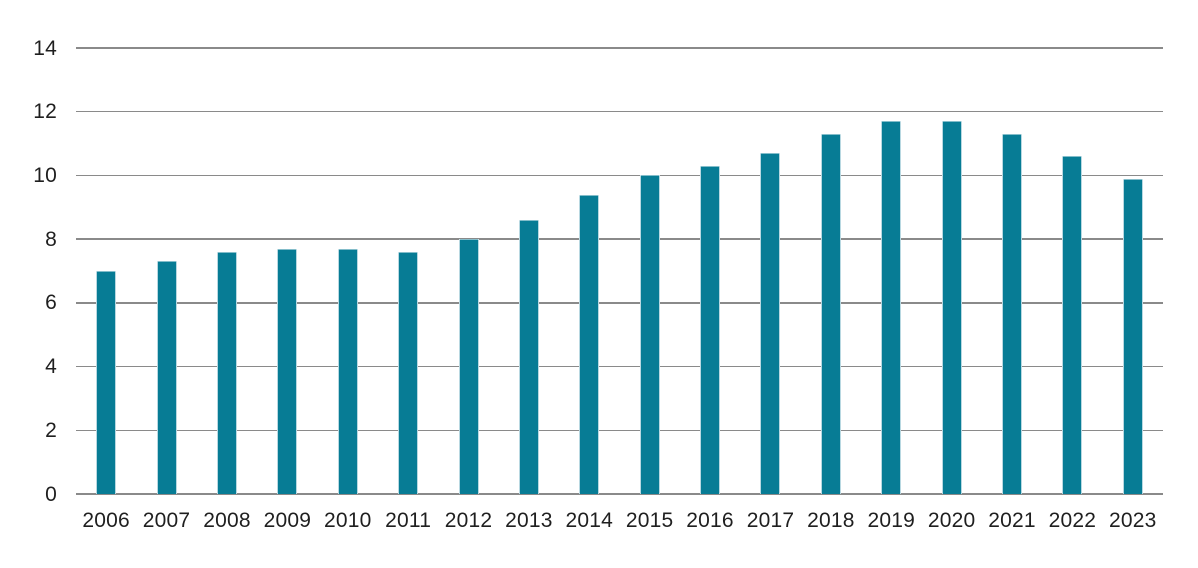  I want to click on y-tick-label-0: 0, so click(51, 494).